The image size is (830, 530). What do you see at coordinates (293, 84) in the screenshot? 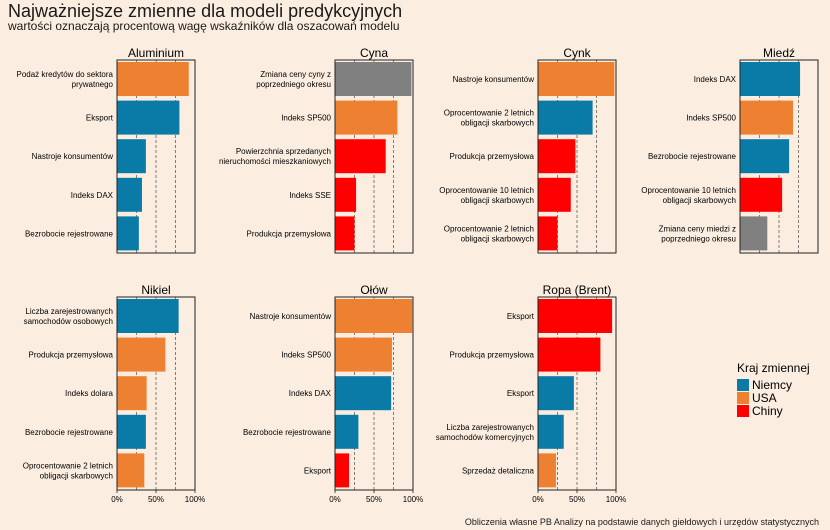
I see `panel-cyna-bar-1-label: poprzedniego okresu` at bounding box center [293, 84].